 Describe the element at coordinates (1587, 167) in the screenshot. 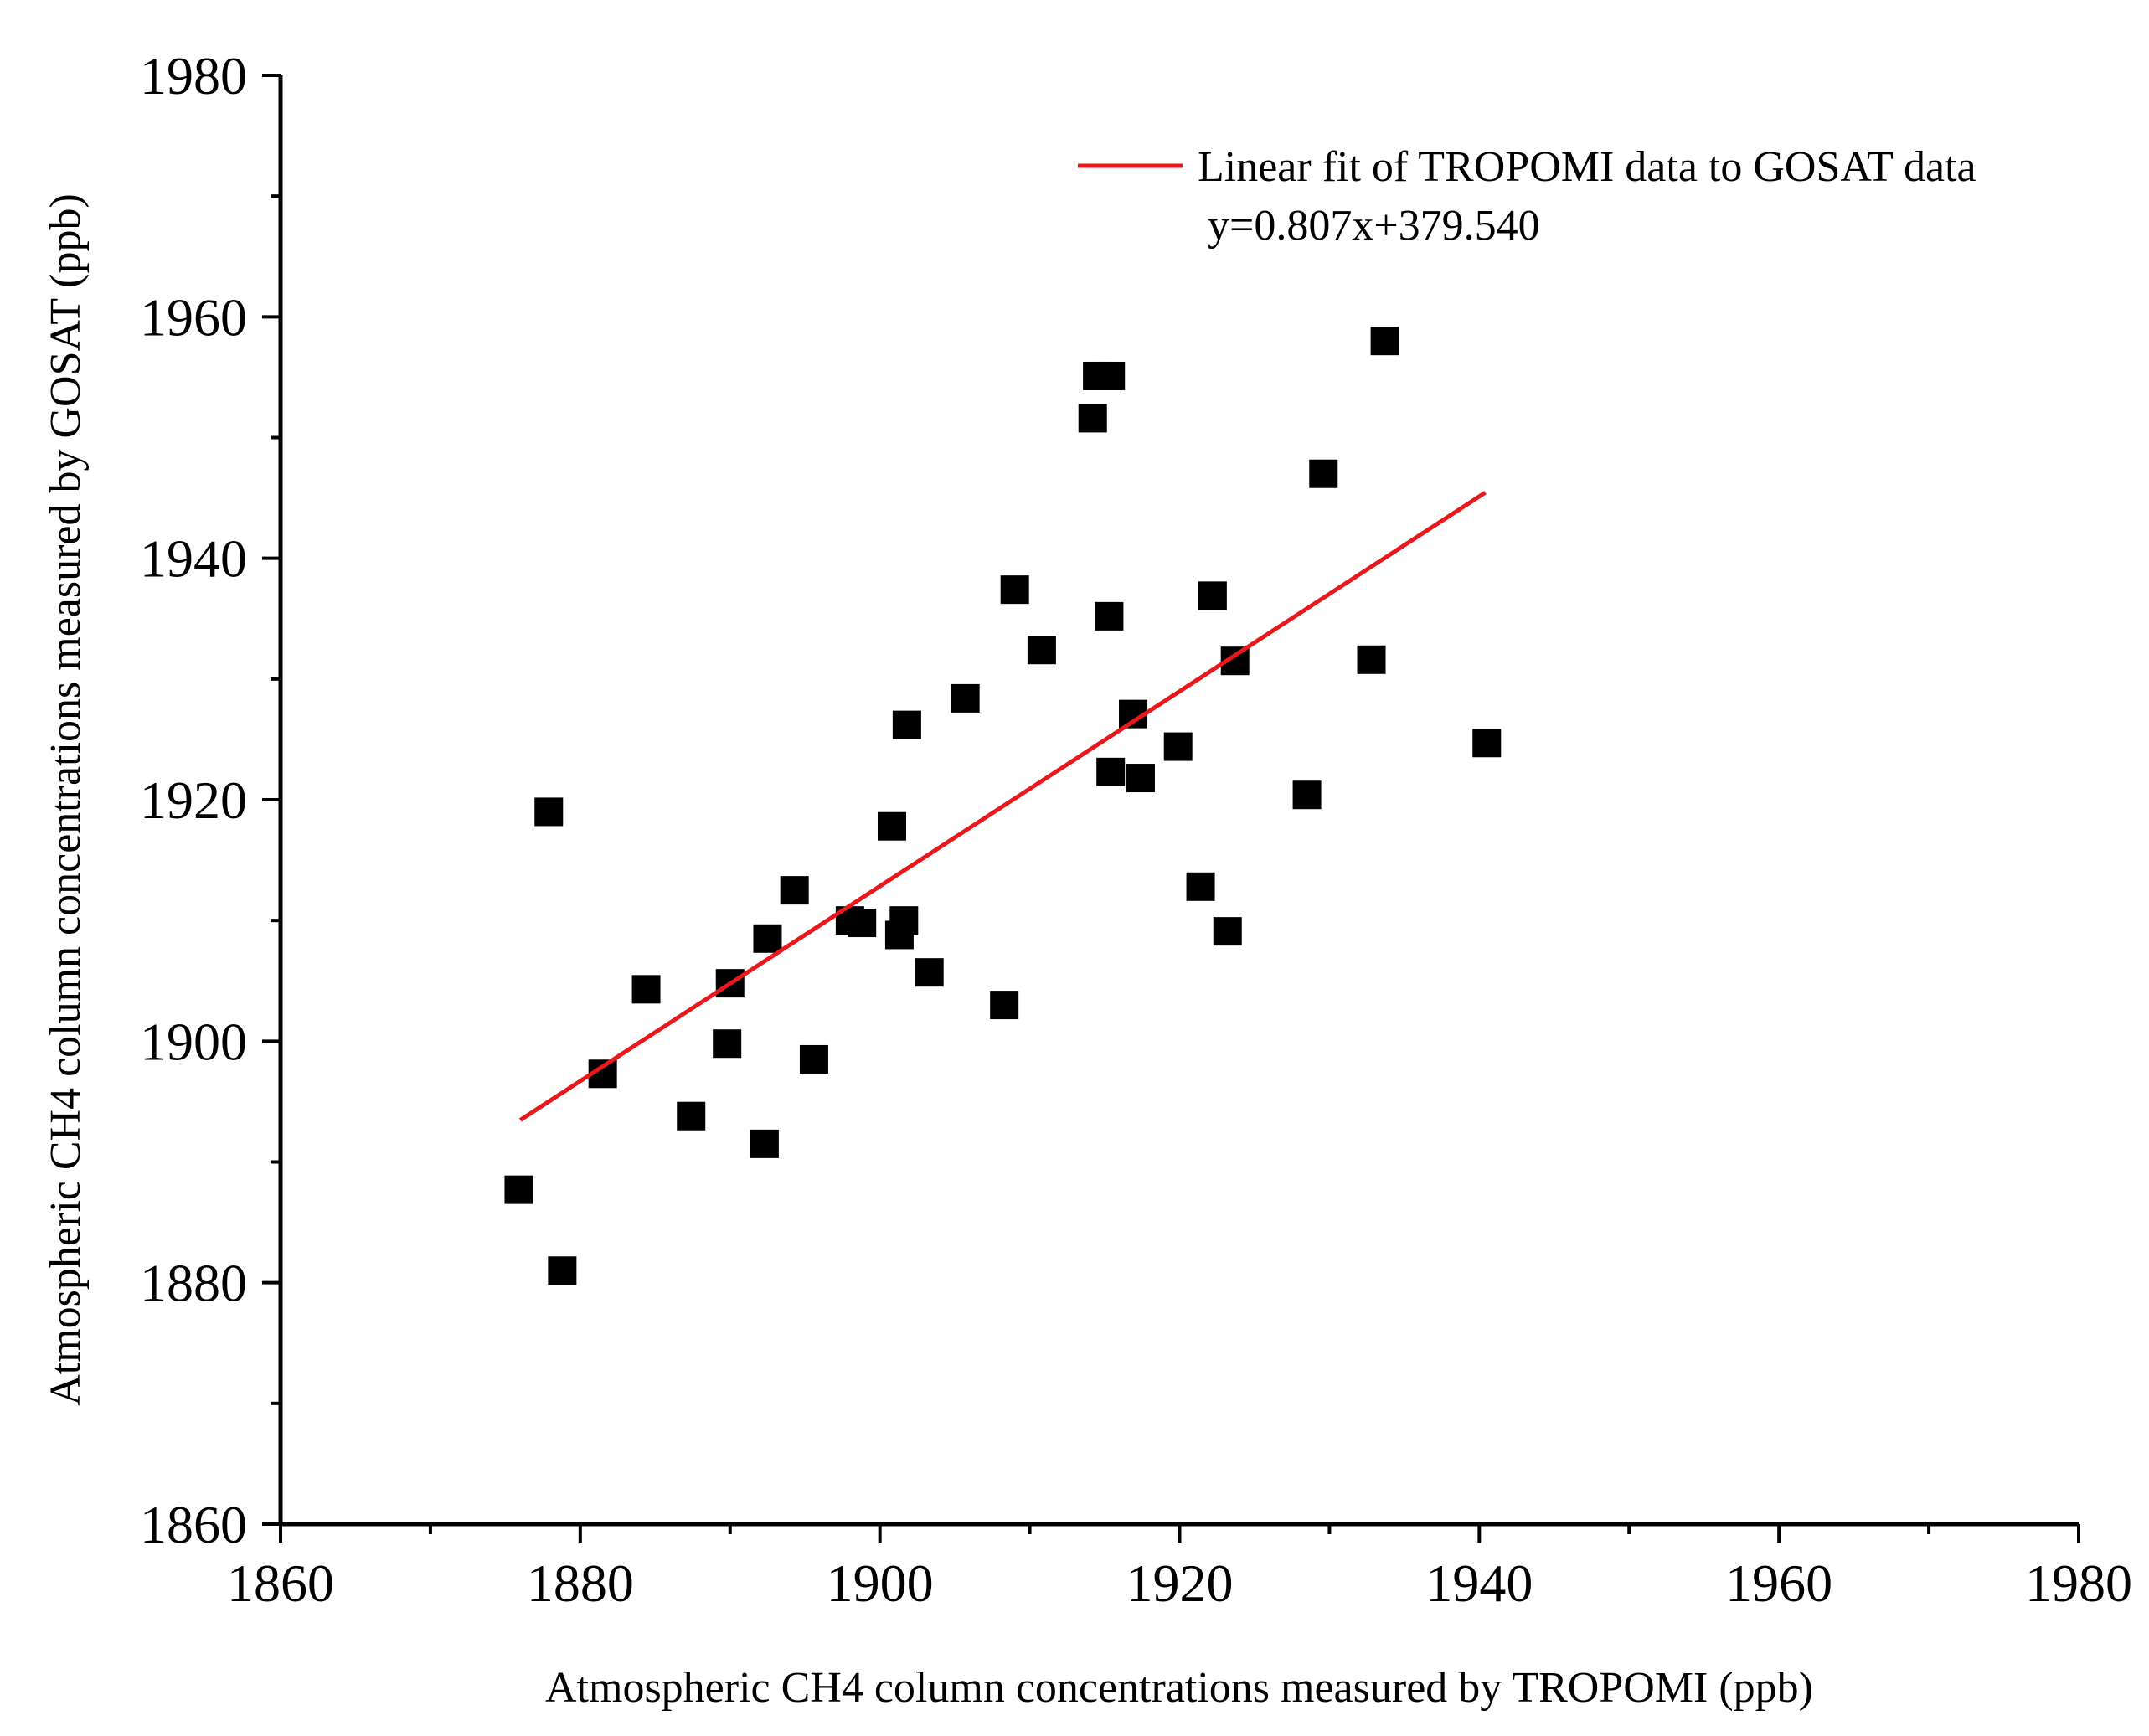

I see `legend-fit-label: Linear fit of TROPOMI data to GOSAT data` at that location.